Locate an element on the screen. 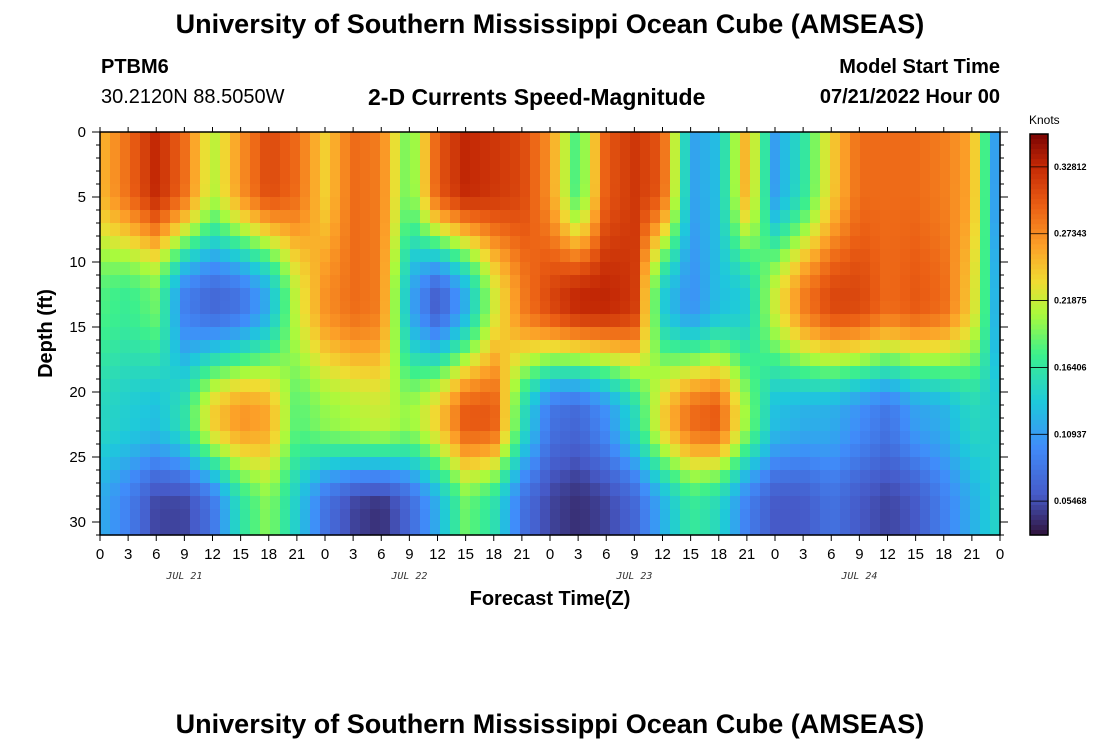 The width and height of the screenshot is (1100, 750). colorbar-tick-label: 0.10937 is located at coordinates (1070, 434).